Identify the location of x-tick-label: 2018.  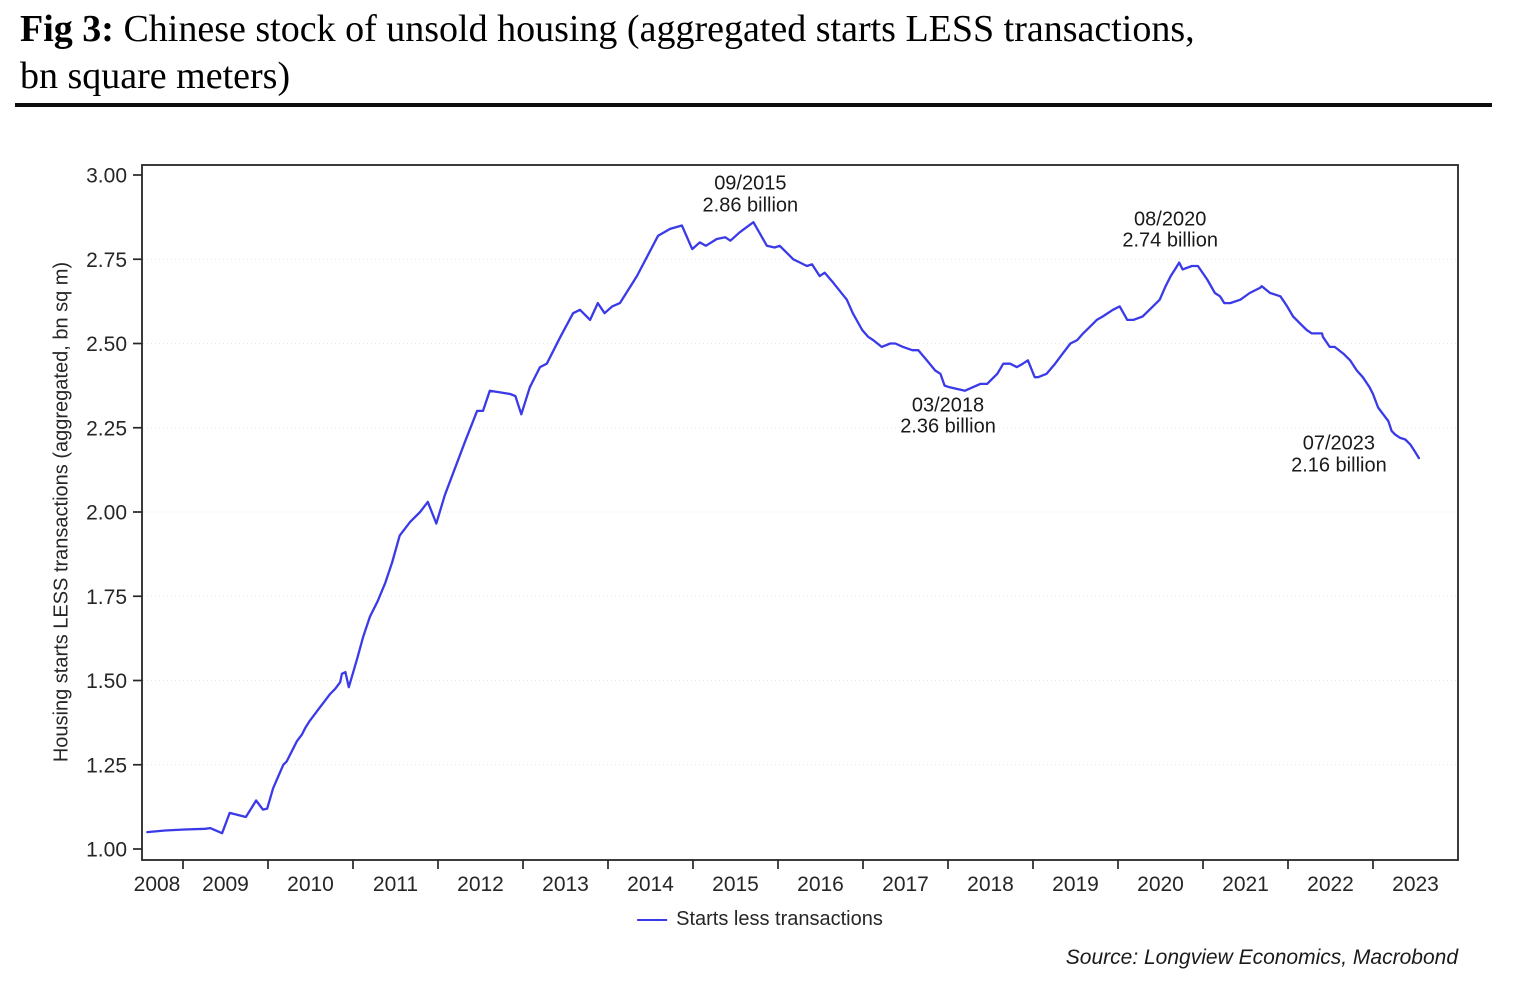
(990, 884).